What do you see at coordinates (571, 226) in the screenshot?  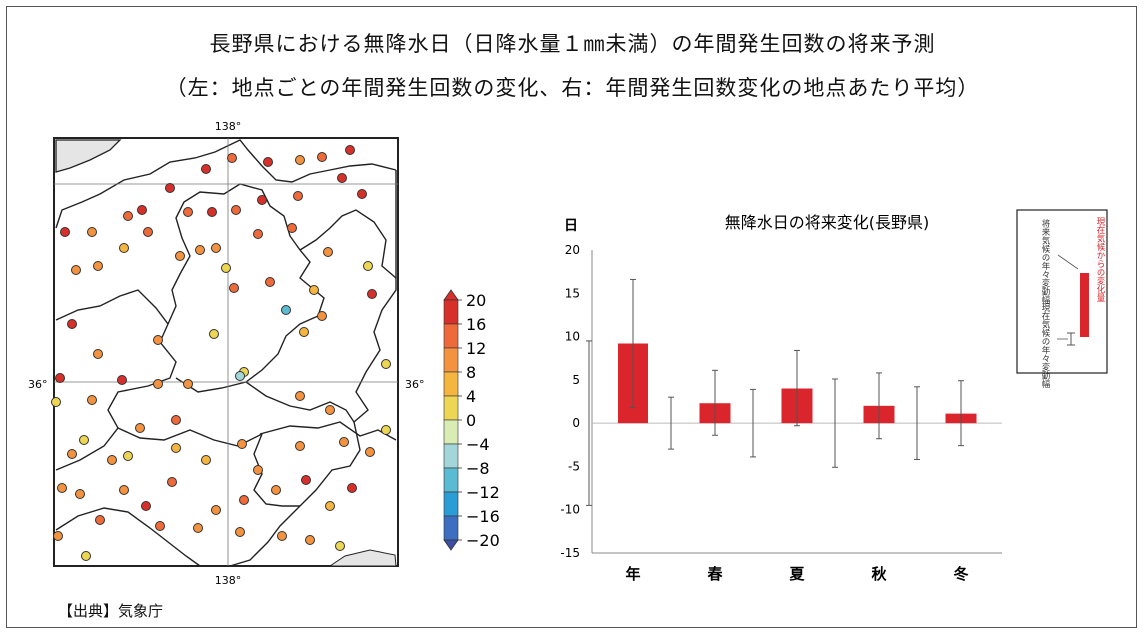 I see `y-axis-unit-label: 日` at bounding box center [571, 226].